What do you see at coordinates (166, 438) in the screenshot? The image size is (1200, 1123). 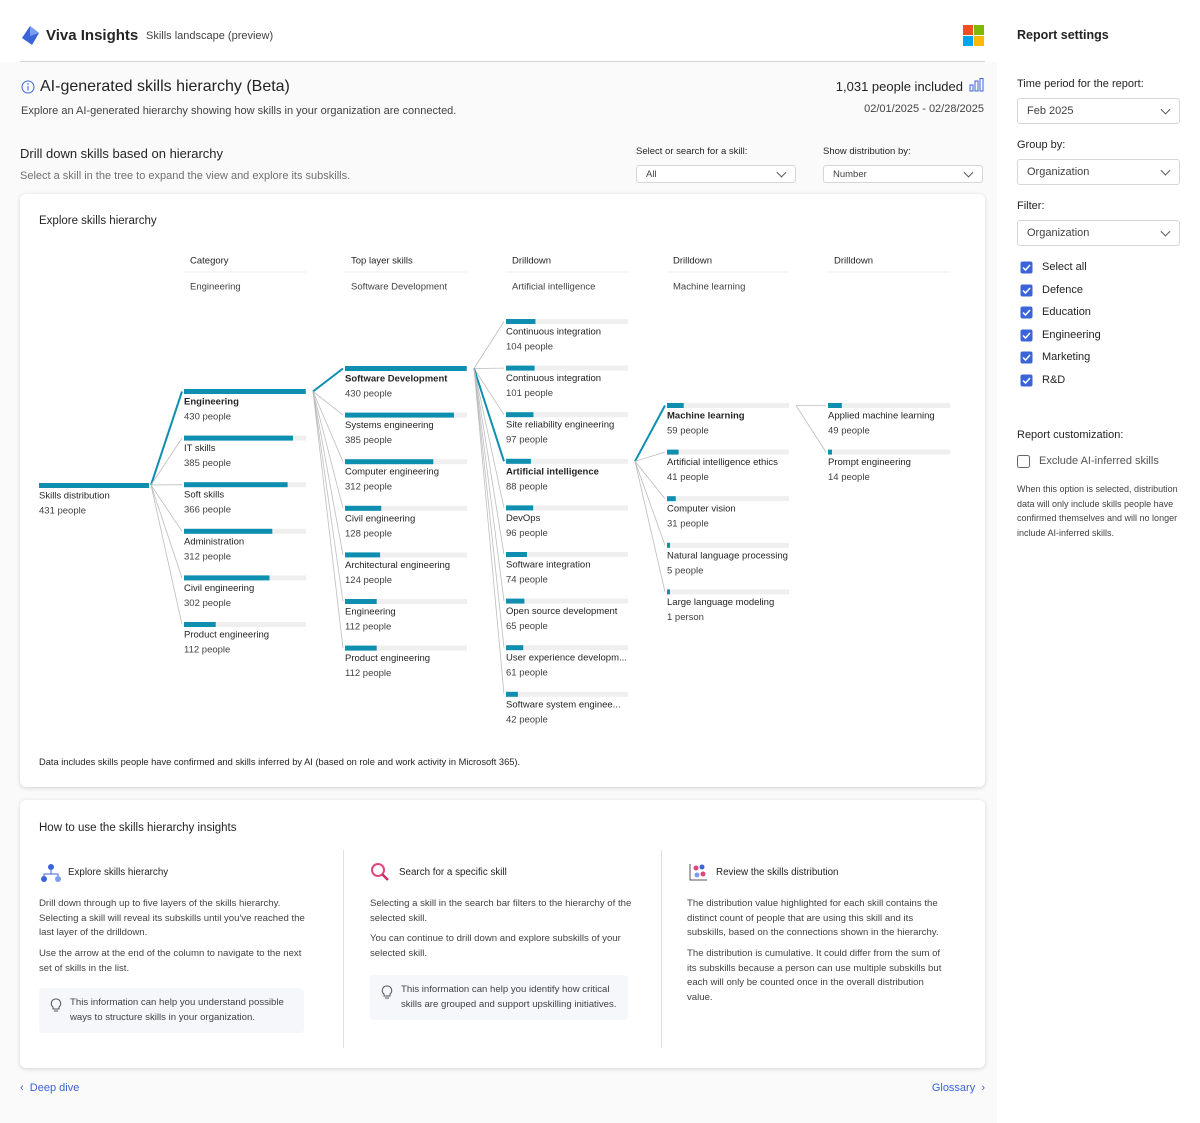 I see `connector-selected` at bounding box center [166, 438].